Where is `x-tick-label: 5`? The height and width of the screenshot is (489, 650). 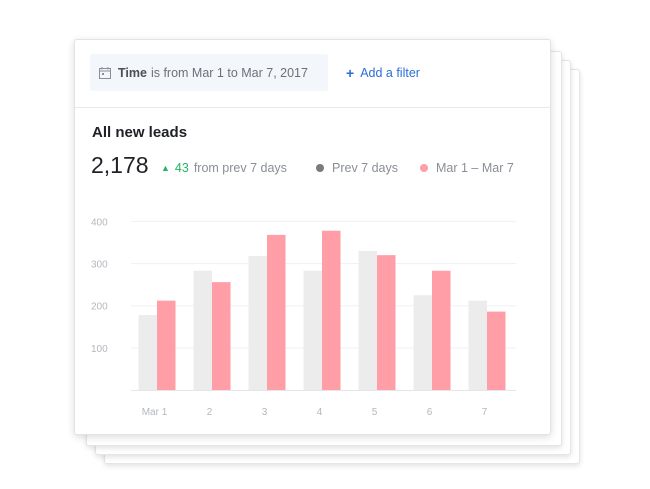
x-tick-label: 5 is located at coordinates (375, 412).